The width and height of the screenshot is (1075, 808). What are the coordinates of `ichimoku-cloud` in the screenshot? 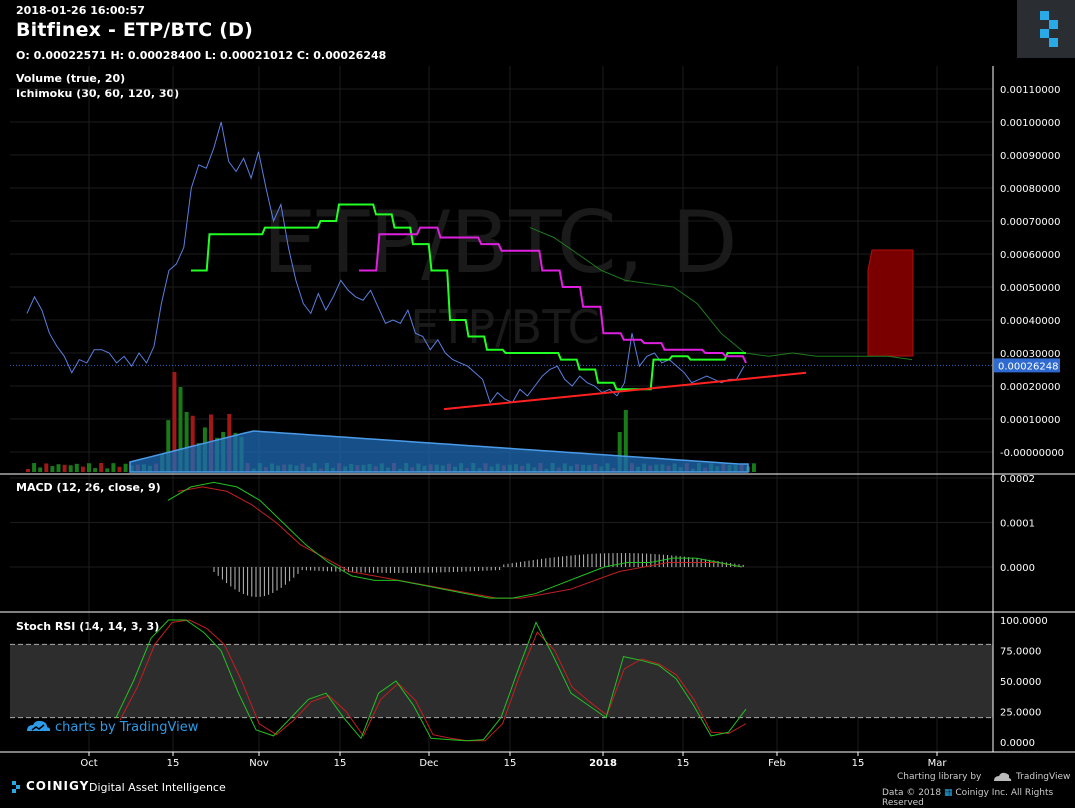 It's located at (890, 303).